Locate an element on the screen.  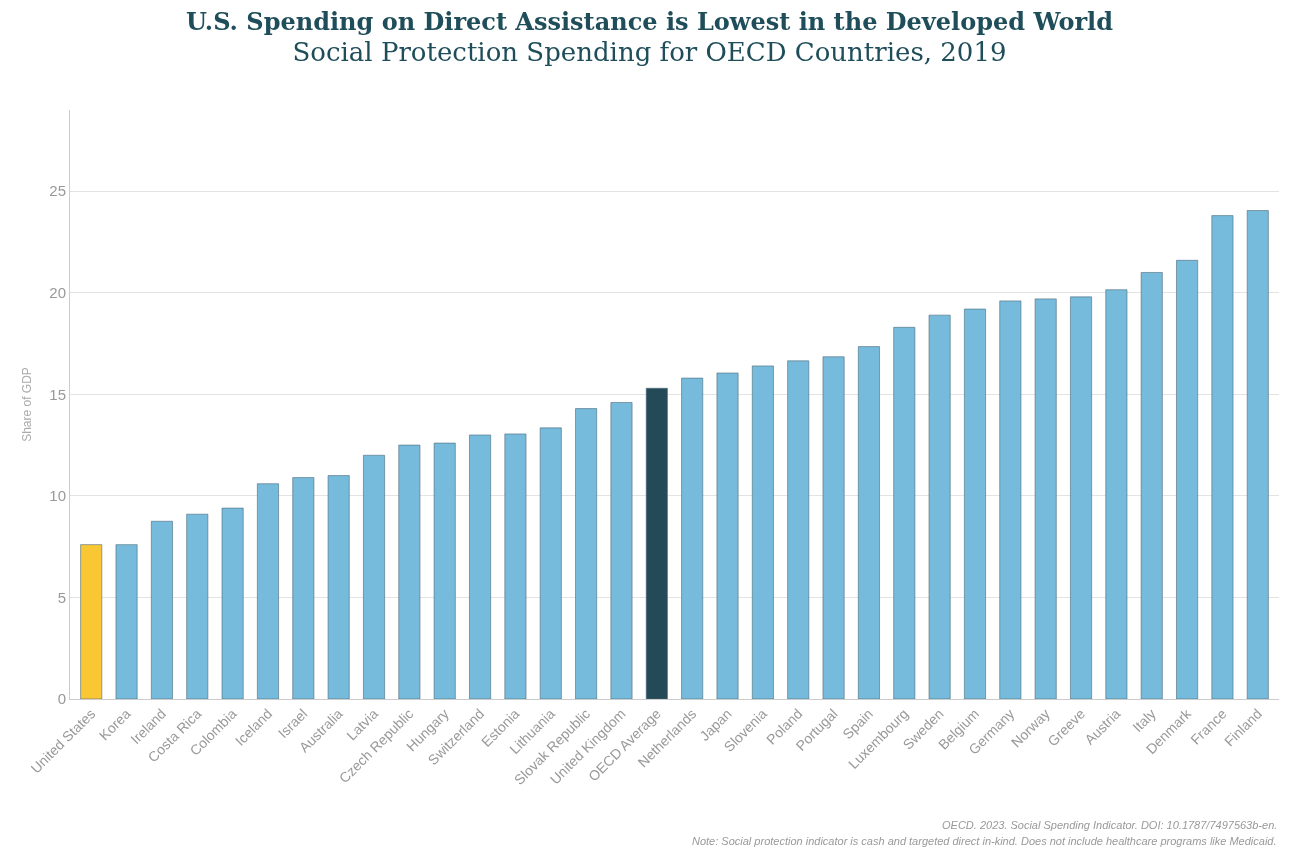
y-tick-label: 25 is located at coordinates (57, 191).